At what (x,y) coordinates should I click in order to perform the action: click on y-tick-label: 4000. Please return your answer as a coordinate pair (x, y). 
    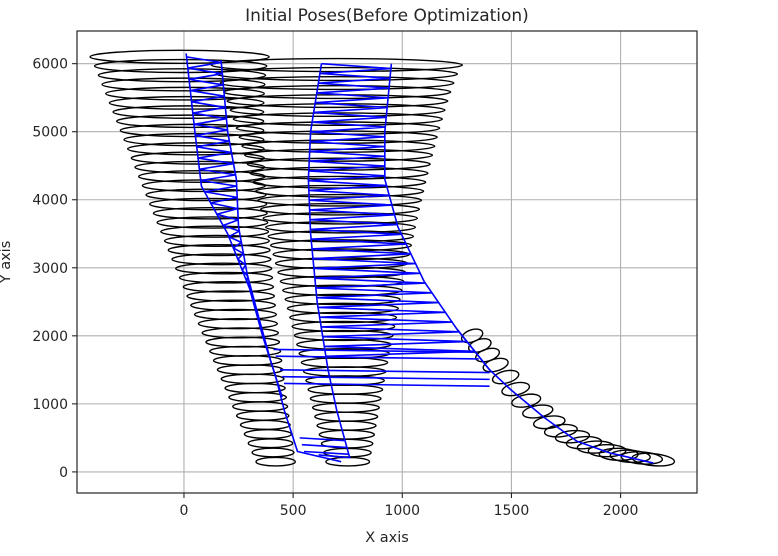
    Looking at the image, I should click on (50, 201).